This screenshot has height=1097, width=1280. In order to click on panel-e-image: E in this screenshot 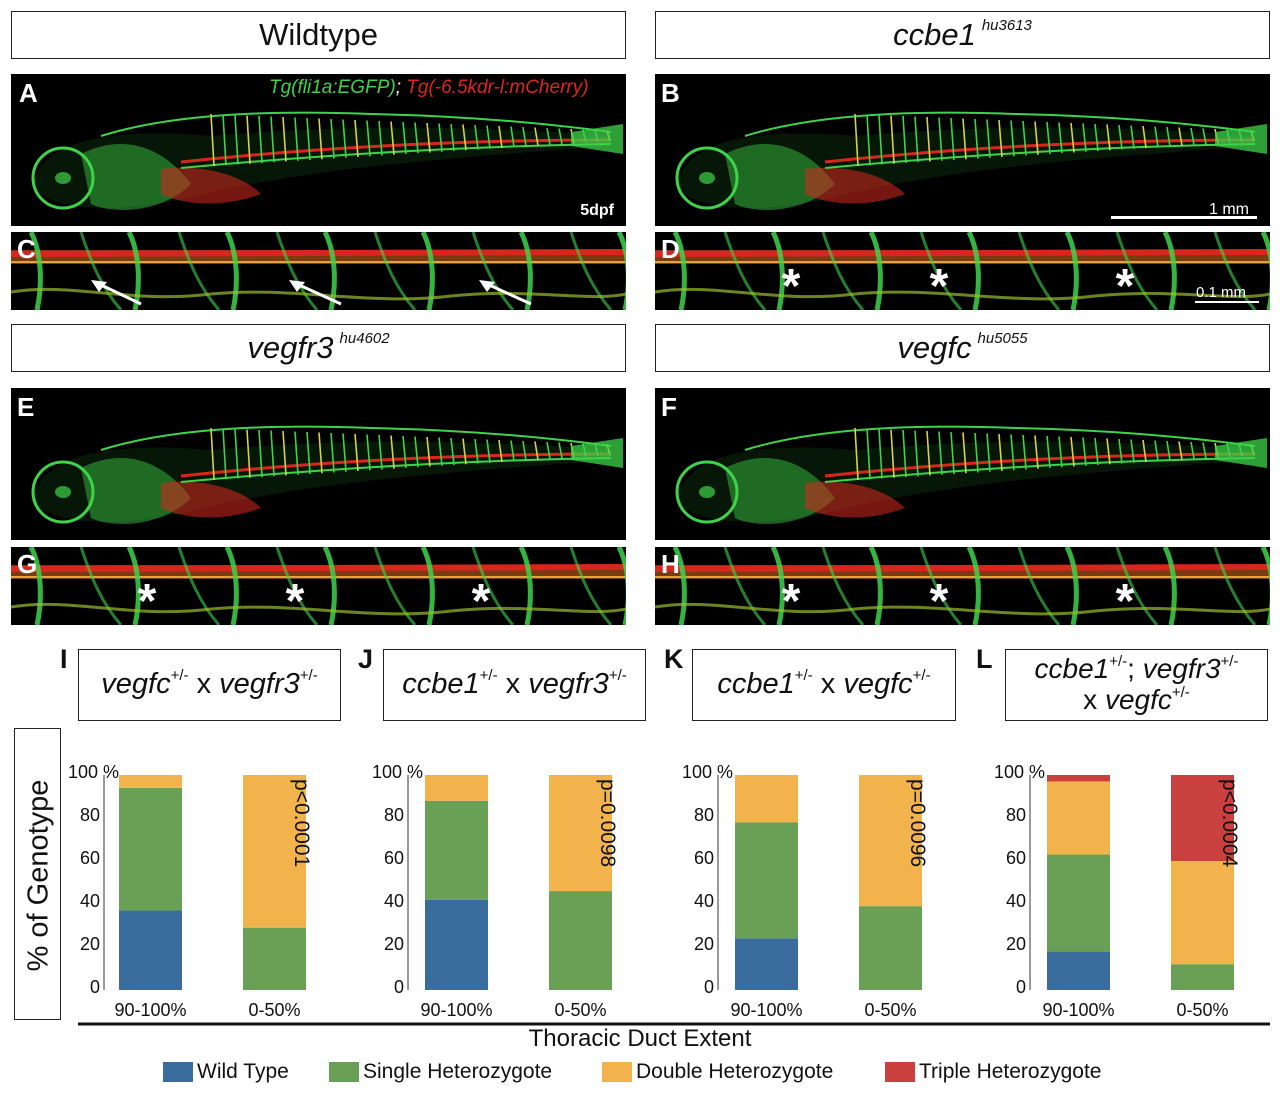, I will do `click(318, 464)`.